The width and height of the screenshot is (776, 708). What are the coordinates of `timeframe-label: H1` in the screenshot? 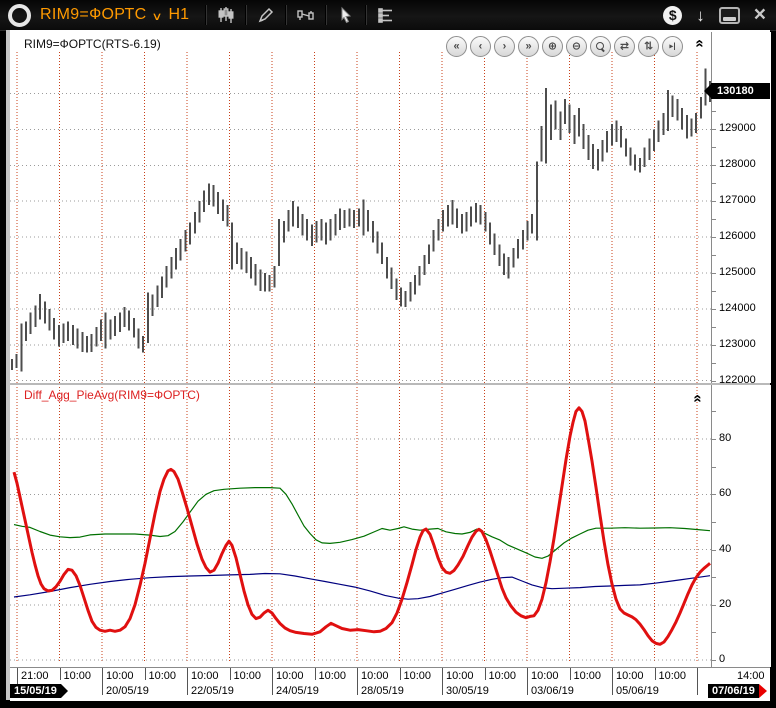 It's located at (178, 14).